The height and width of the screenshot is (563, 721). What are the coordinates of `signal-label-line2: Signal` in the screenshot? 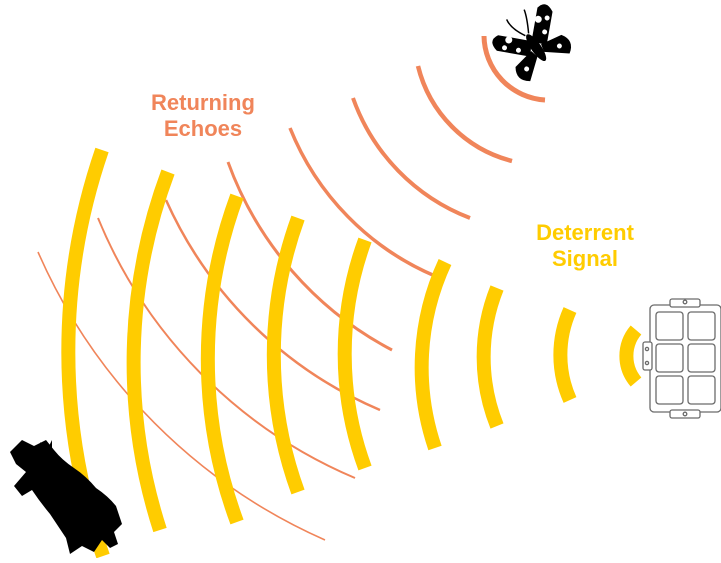 It's located at (584, 258).